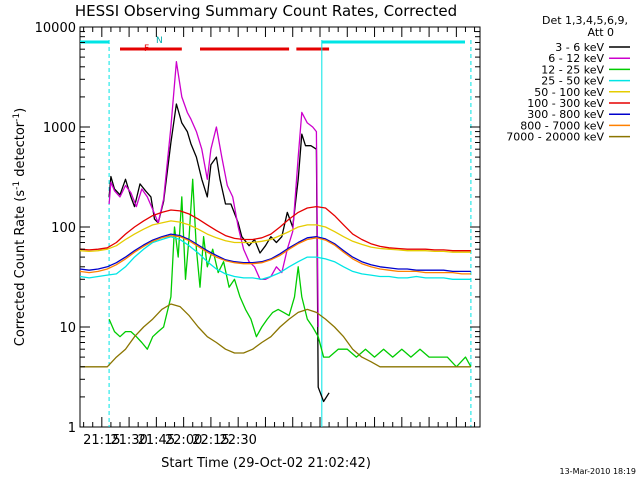 The image size is (640, 480). Describe the element at coordinates (183, 440) in the screenshot. I see `x-tick-label: 22:00` at that location.